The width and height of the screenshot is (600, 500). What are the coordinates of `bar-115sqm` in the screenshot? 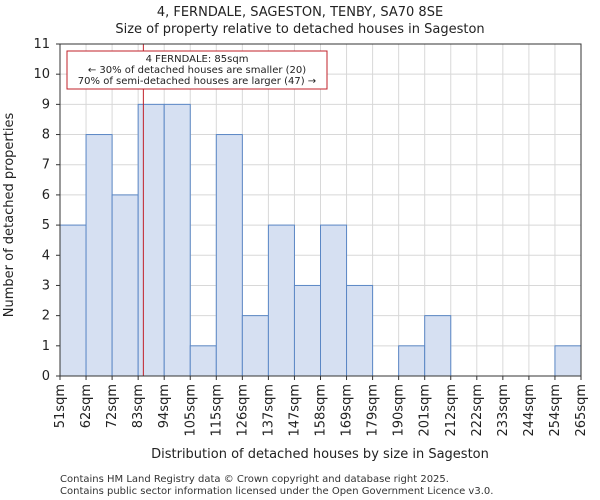 It's located at (229, 255).